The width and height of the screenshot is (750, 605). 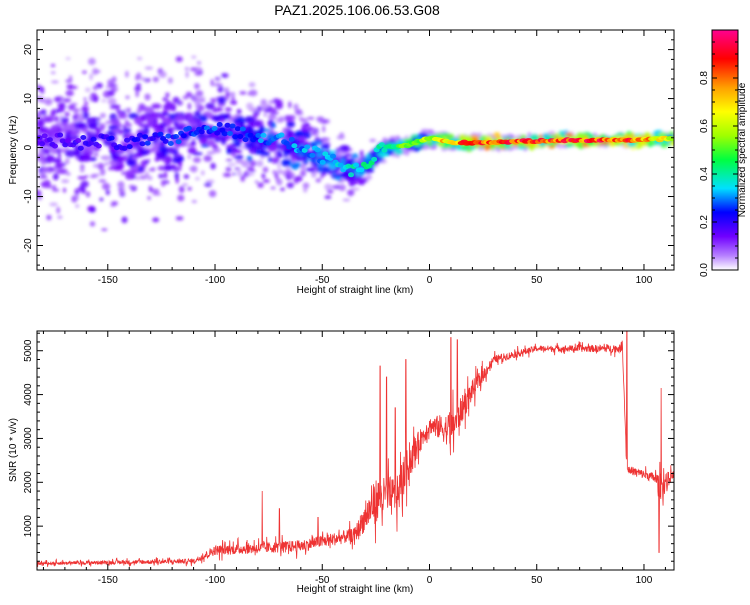 I want to click on colorbar-label: Normalized spectral amplitude, so click(x=742, y=149).